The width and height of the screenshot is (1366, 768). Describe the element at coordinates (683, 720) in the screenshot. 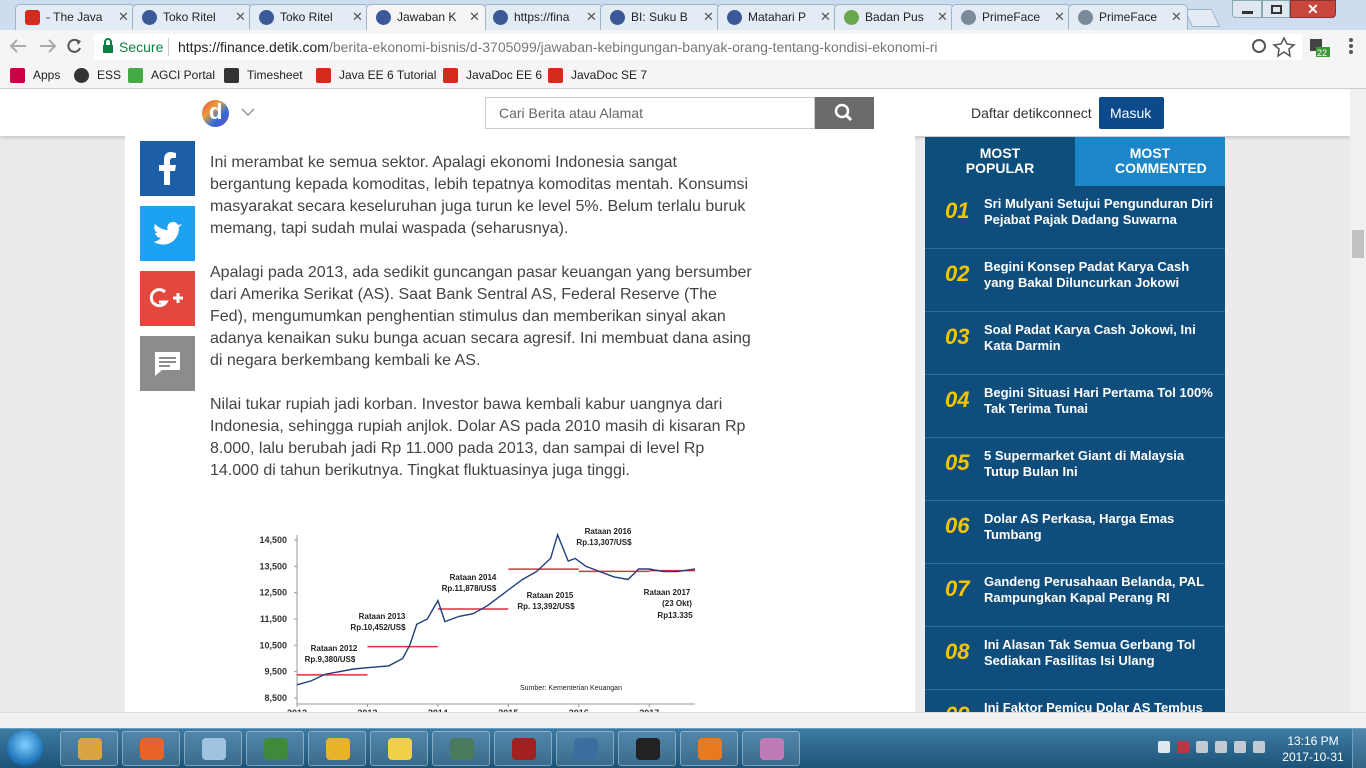

I see `horizontal-scrollbar` at that location.